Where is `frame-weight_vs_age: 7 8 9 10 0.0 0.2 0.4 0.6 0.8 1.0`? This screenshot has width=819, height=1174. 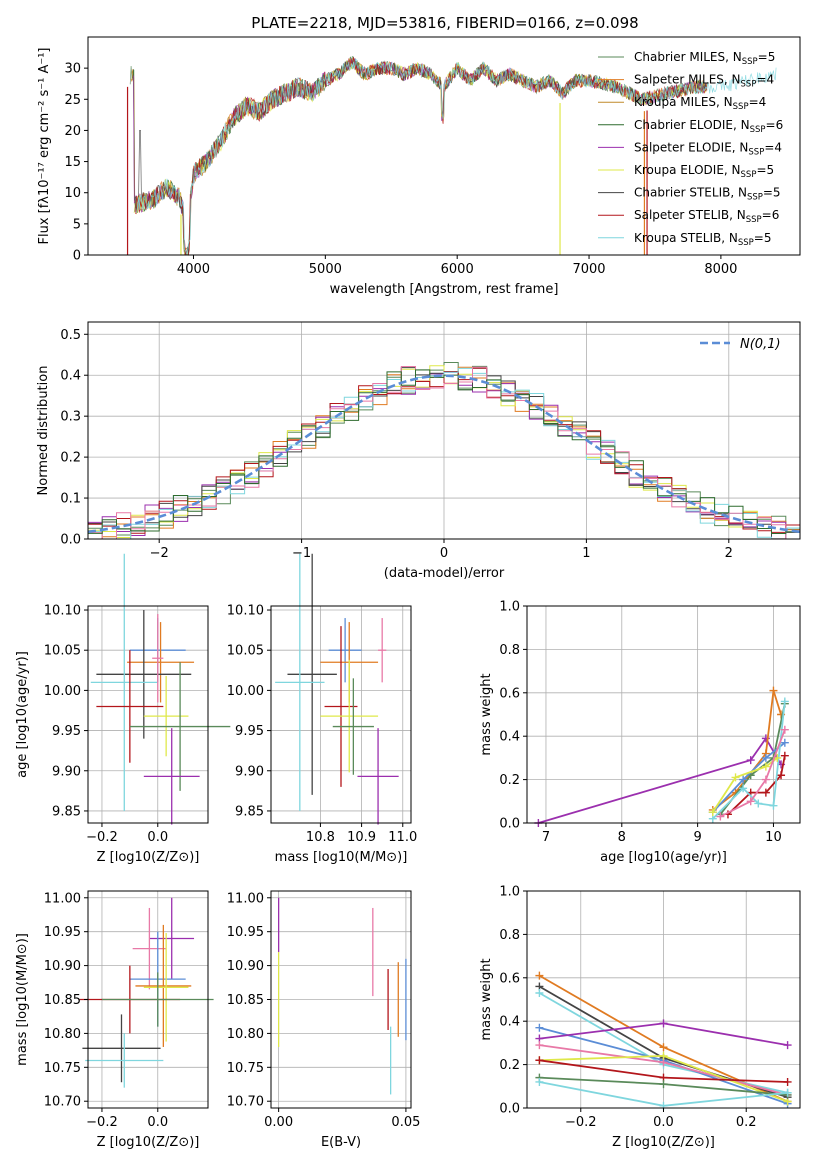
frame-weight_vs_age: 7 8 9 10 0.0 0.2 0.4 0.6 0.8 1.0 is located at coordinates (650, 722).